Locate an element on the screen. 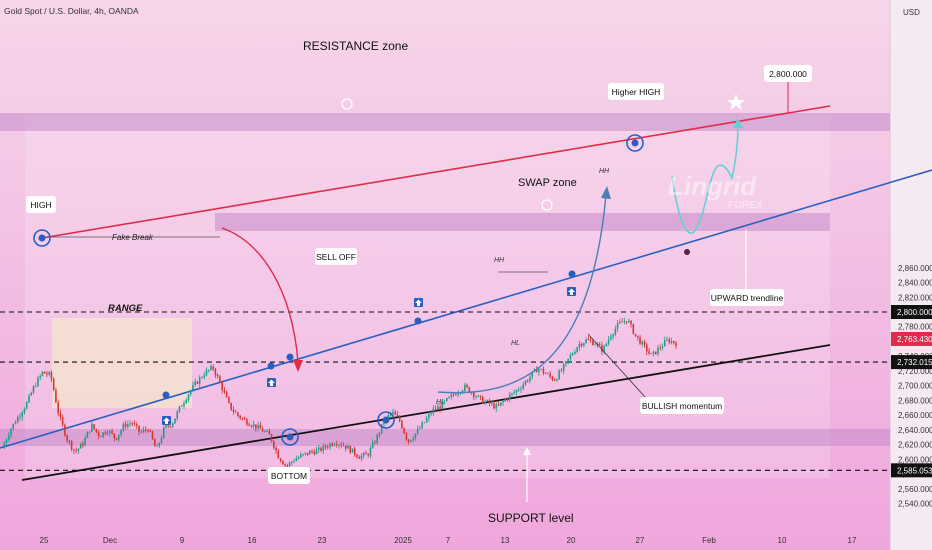  resistance-zone-band is located at coordinates (445, 122).